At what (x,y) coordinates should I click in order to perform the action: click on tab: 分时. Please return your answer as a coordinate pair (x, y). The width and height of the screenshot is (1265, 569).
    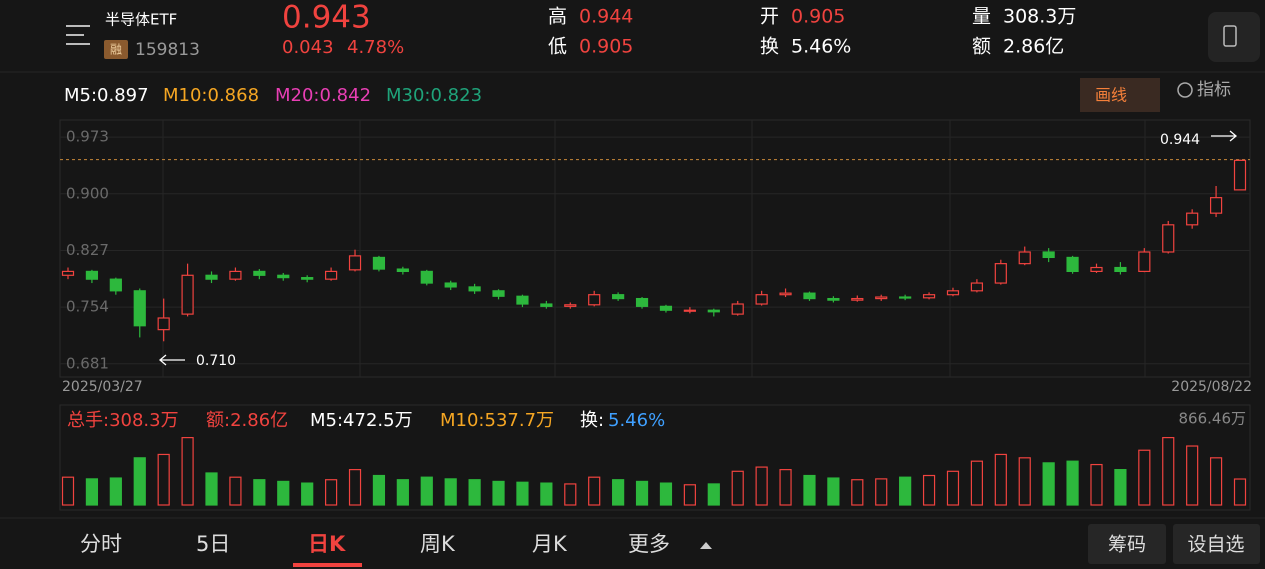
    Looking at the image, I should click on (101, 544).